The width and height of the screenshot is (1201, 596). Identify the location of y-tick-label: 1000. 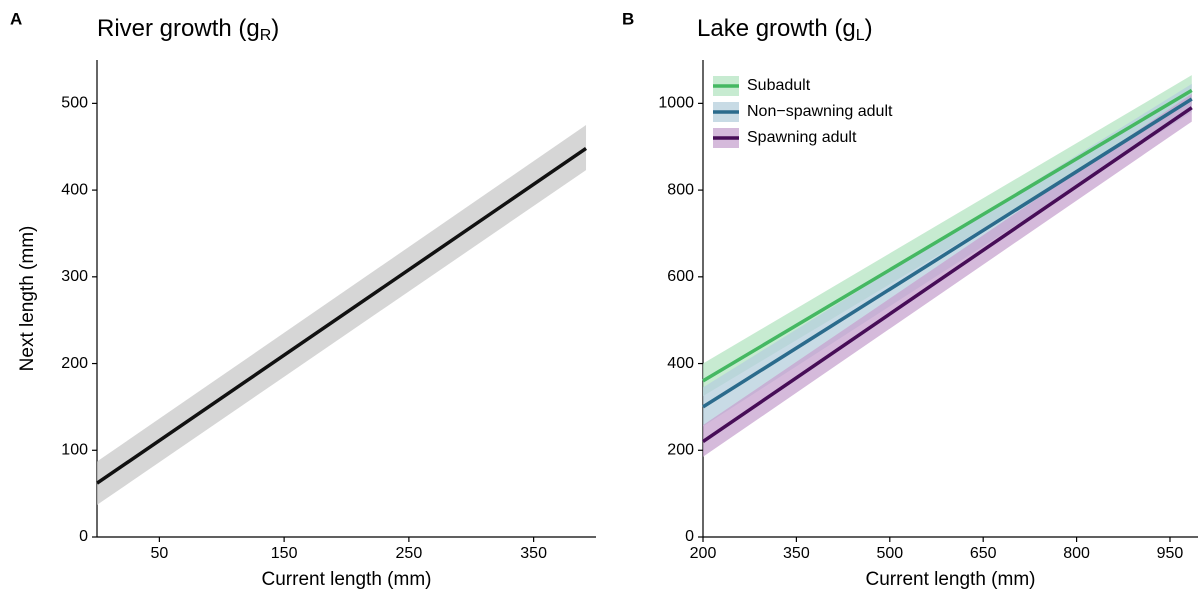
(676, 103).